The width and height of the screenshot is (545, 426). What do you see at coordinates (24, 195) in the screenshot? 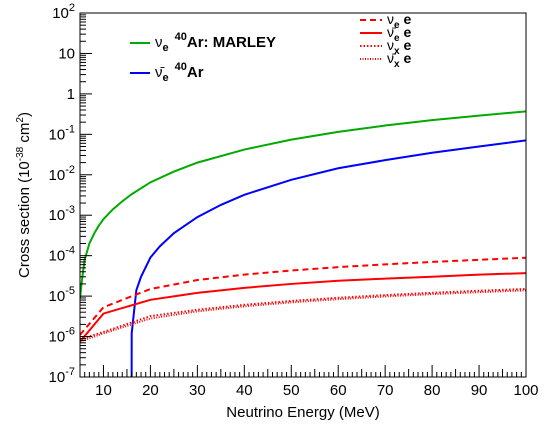
I see `y-axis-label: Cross section (10-38 cm2)` at bounding box center [24, 195].